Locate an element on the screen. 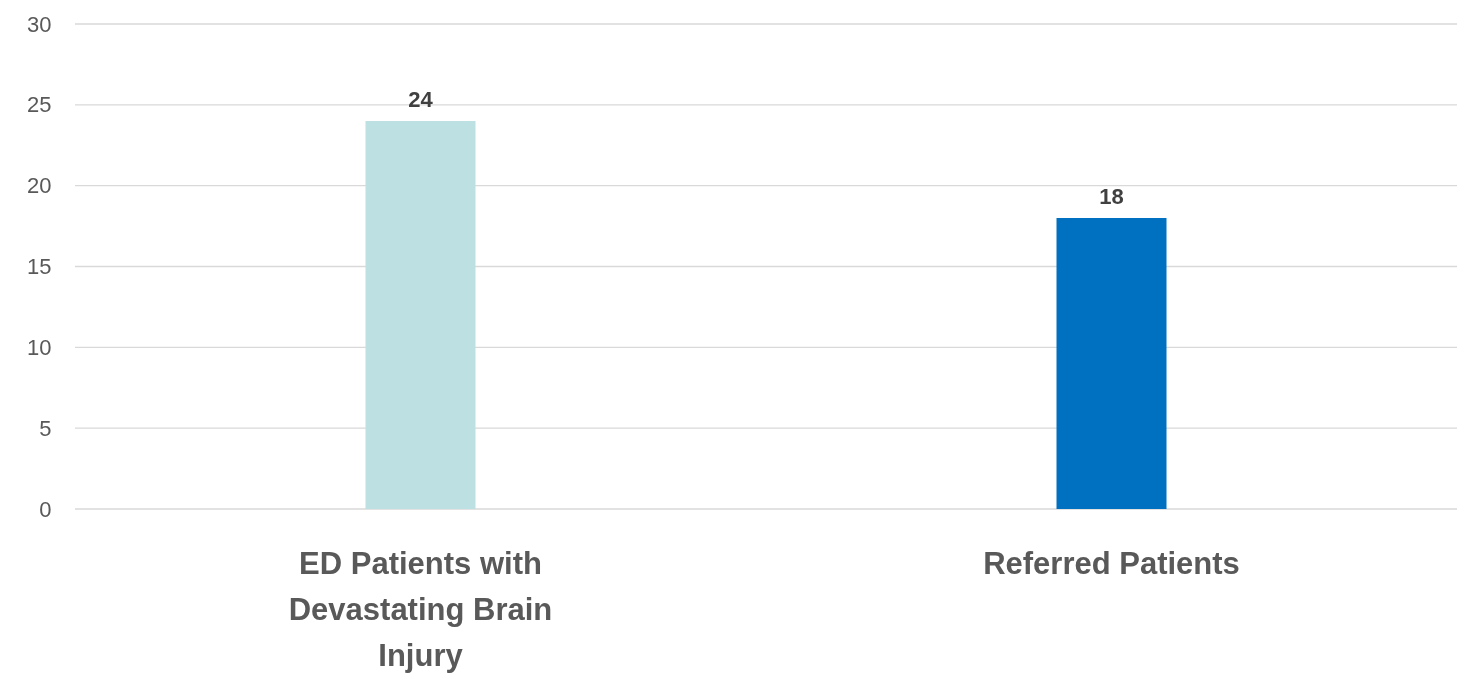 The height and width of the screenshot is (691, 1457). data-label: 18 is located at coordinates (1111, 196).